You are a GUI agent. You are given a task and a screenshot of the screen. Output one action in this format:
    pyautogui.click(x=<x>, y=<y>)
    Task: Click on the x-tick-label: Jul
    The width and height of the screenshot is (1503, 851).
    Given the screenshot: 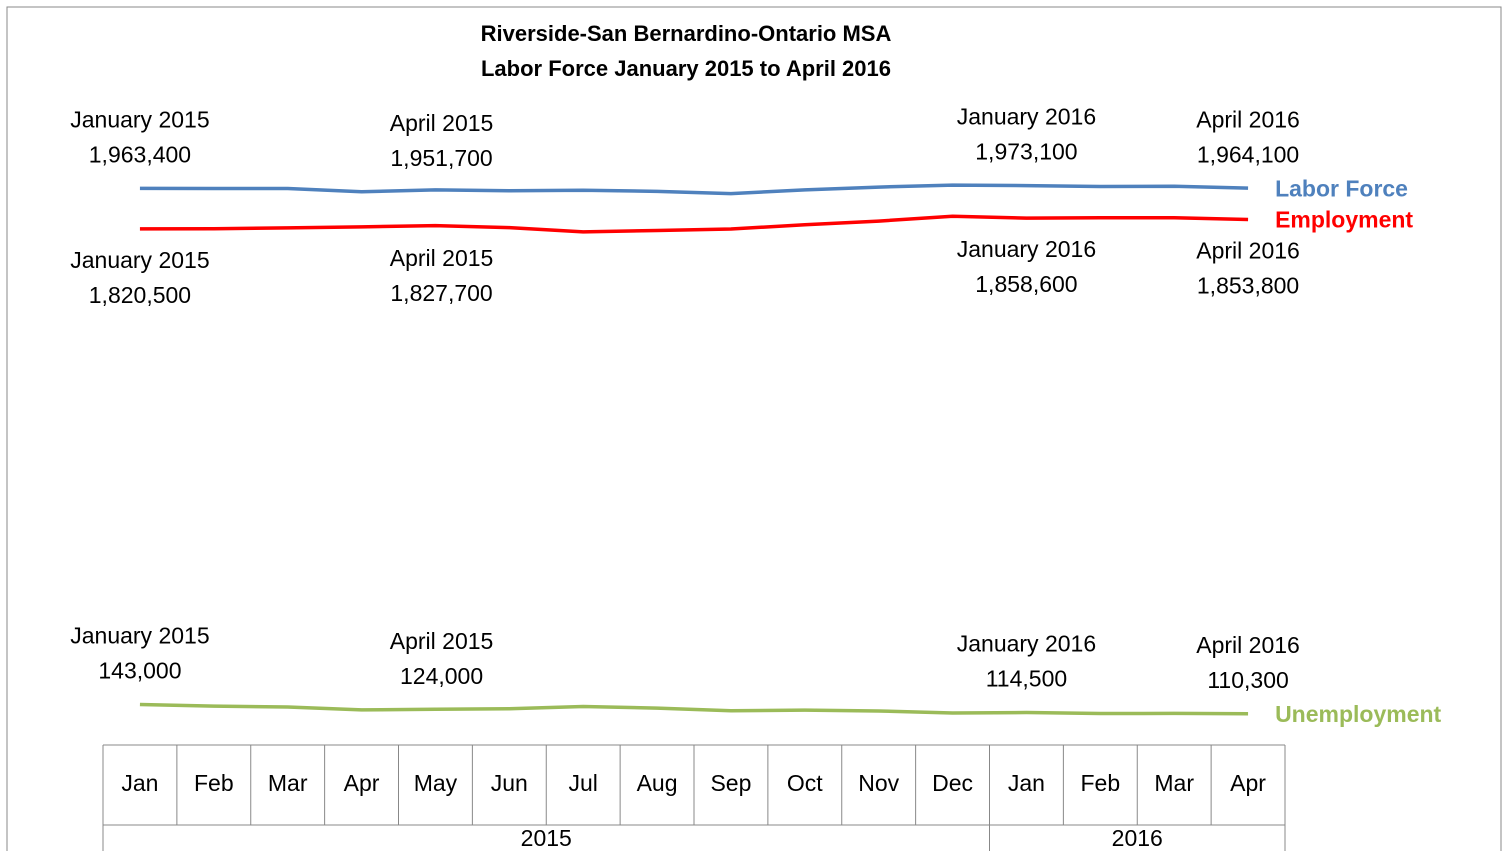 What is the action you would take?
    pyautogui.click(x=582, y=783)
    